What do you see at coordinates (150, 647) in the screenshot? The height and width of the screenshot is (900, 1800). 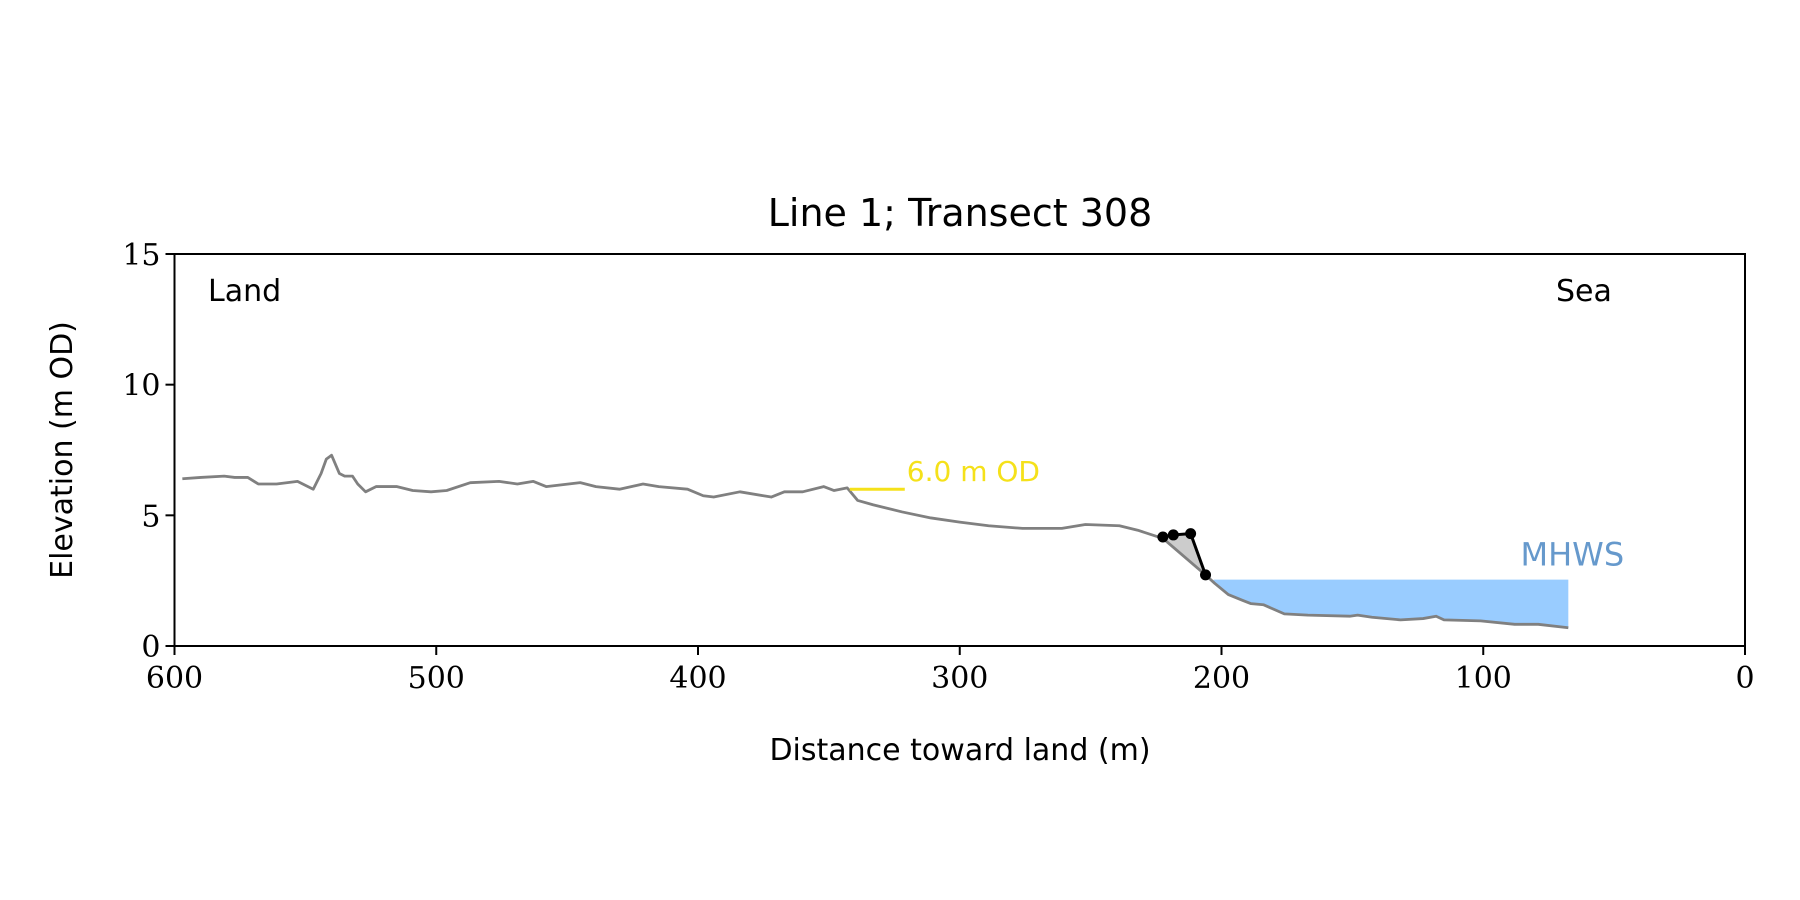 I see `y-tick-label: 0` at bounding box center [150, 647].